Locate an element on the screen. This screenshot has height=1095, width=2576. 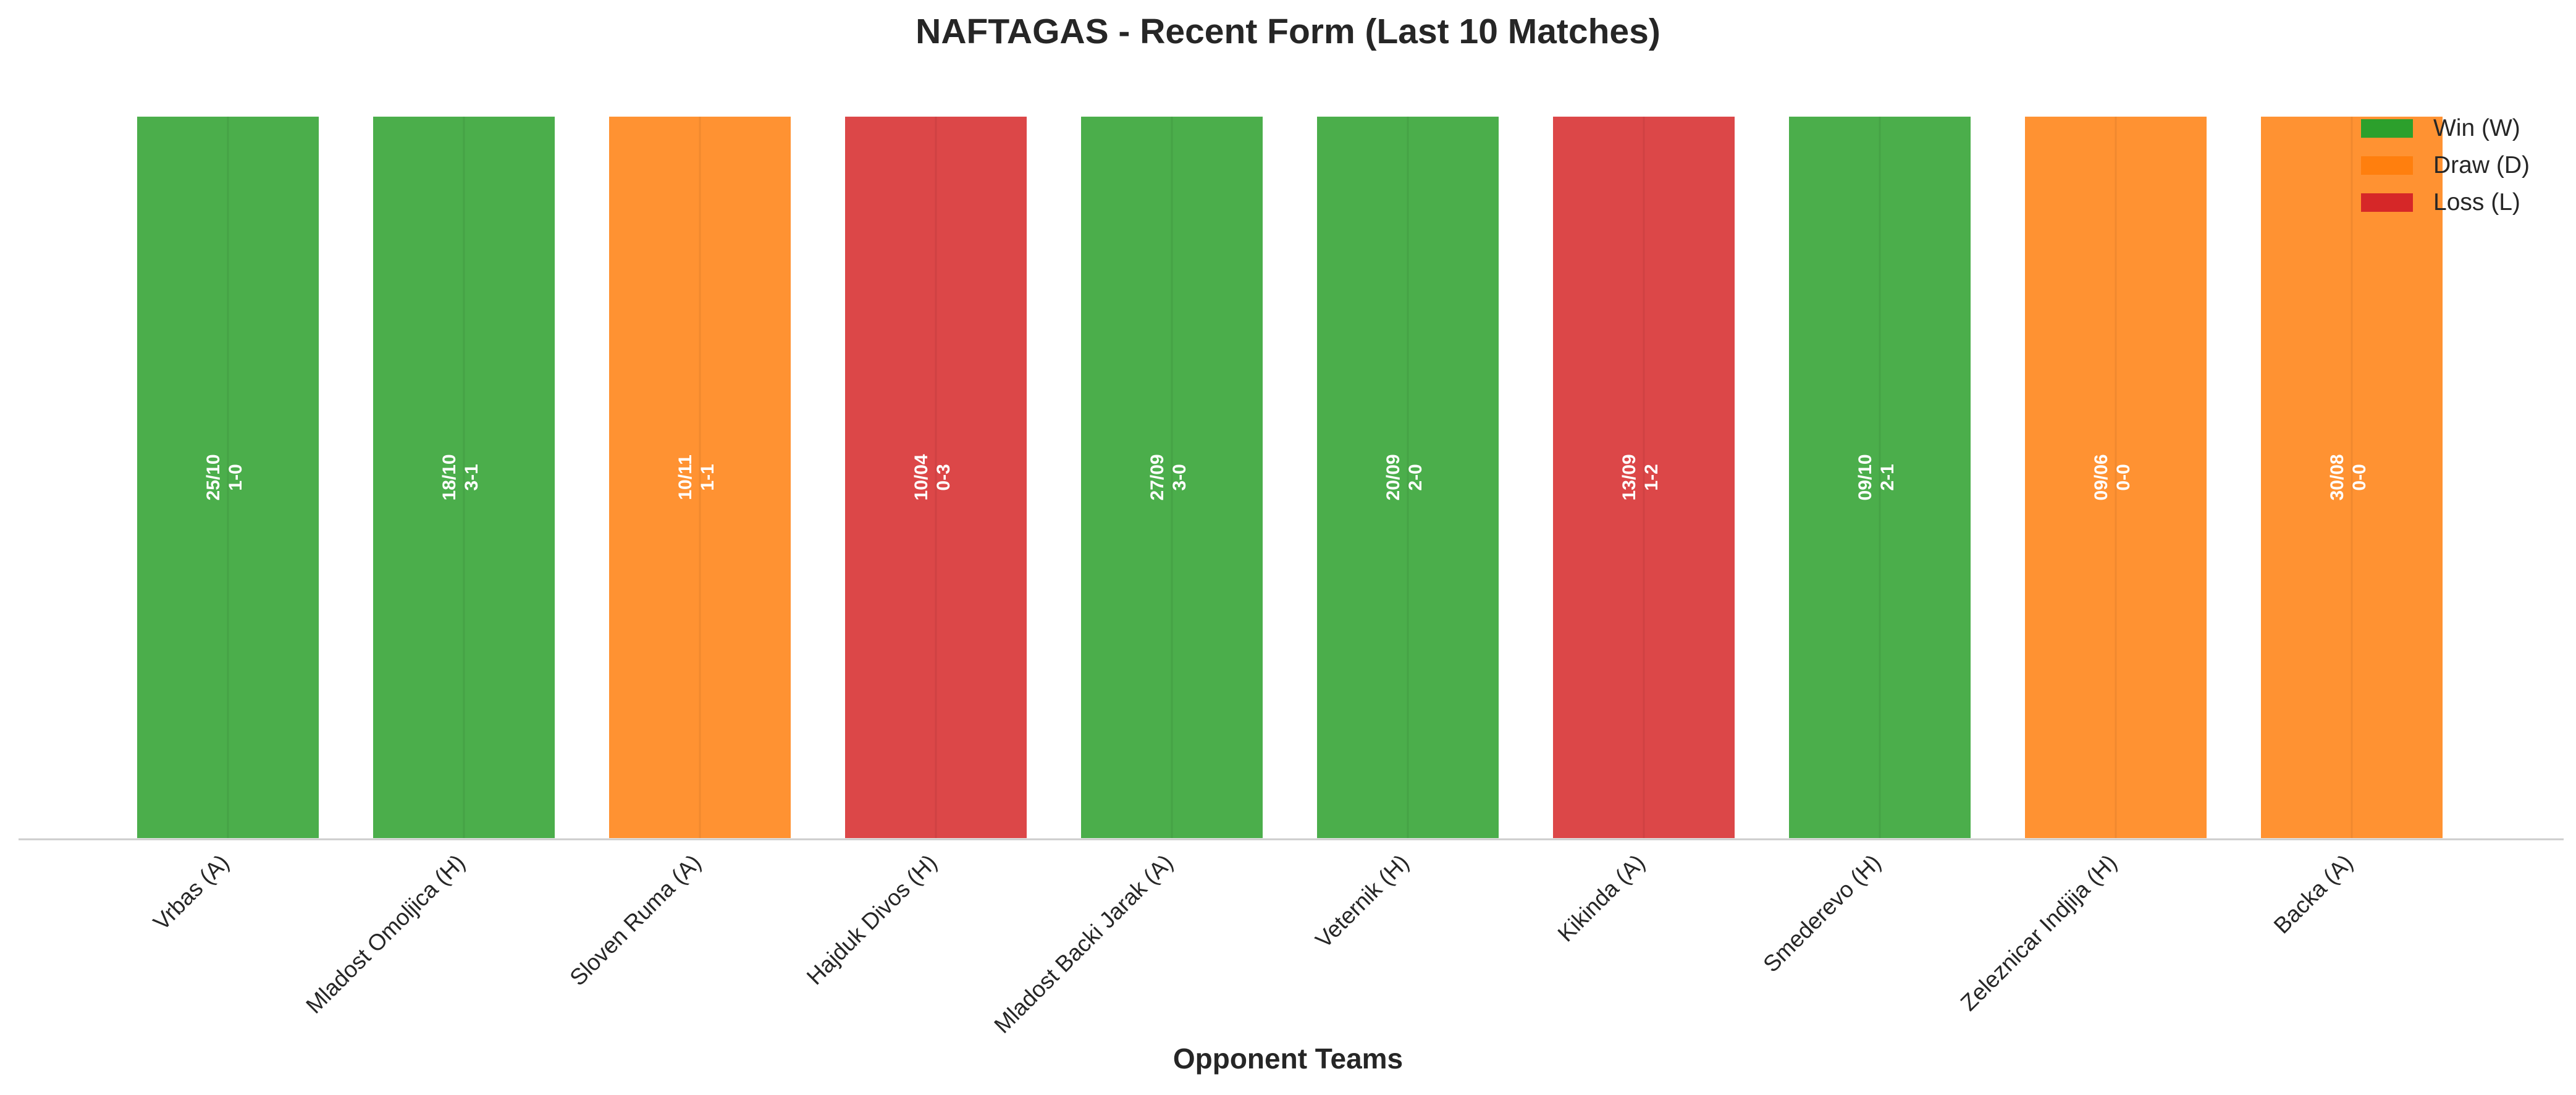
x-tick-label: Smederevo (H) is located at coordinates (1821, 913).